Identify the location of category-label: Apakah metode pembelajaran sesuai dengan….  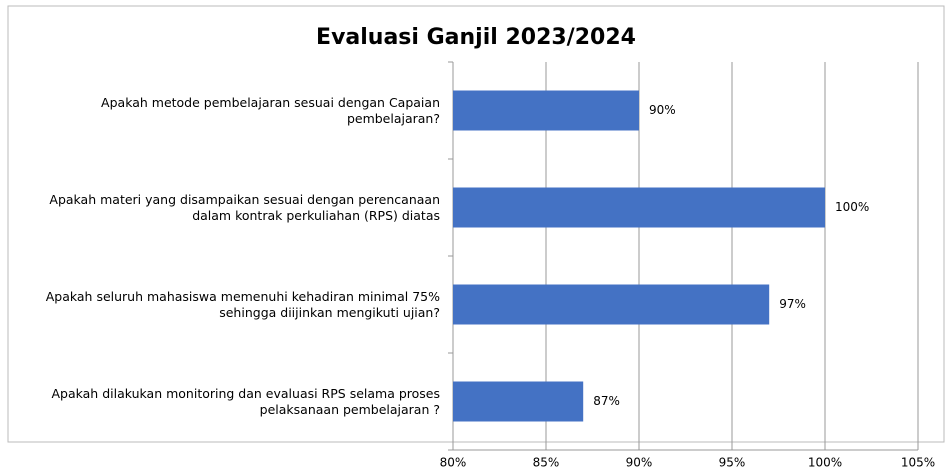
(270, 110).